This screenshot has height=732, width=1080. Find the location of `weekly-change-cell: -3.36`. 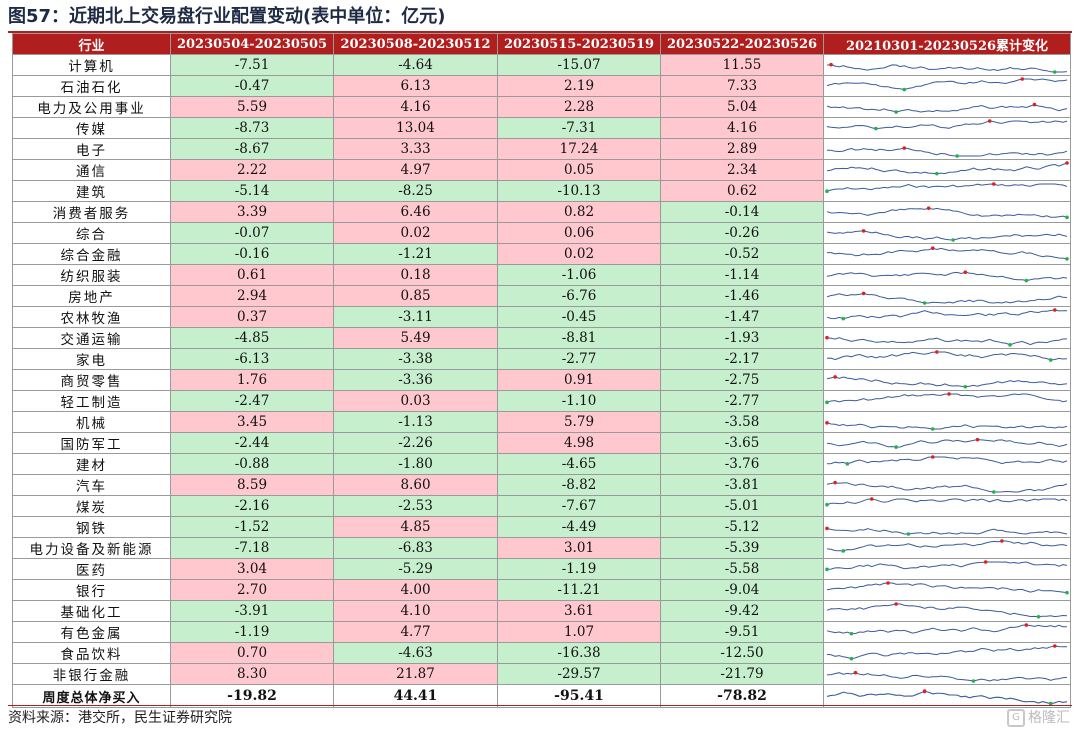

weekly-change-cell: -3.36 is located at coordinates (415, 380).